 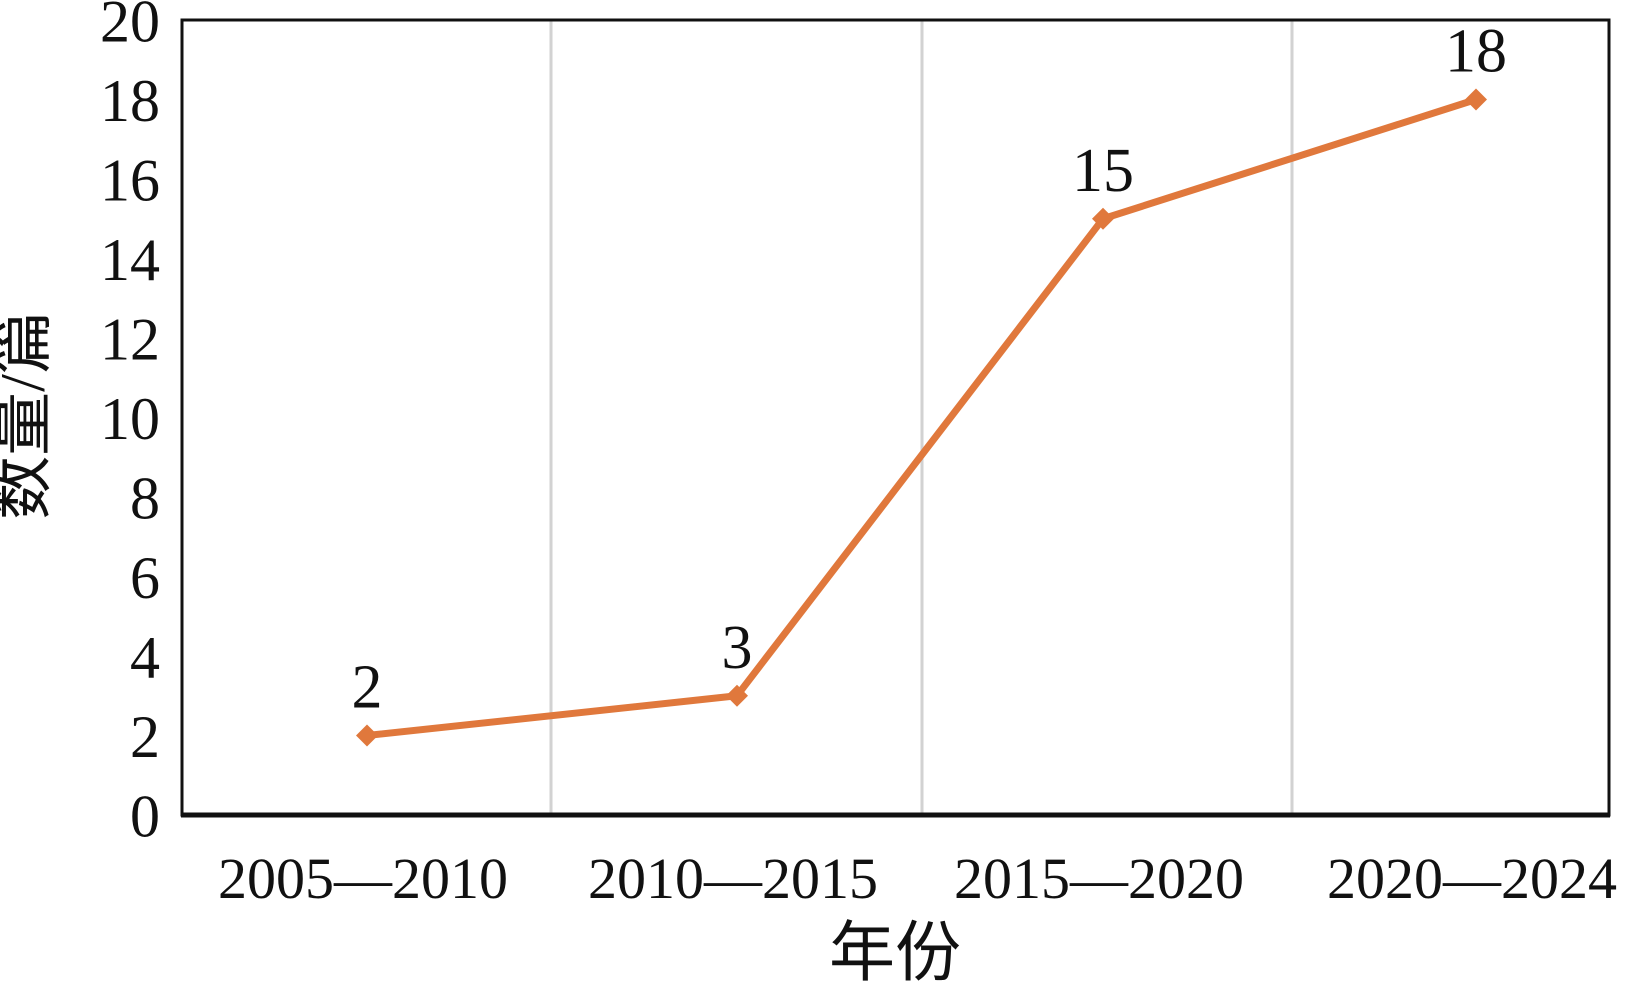 What do you see at coordinates (130, 340) in the screenshot?
I see `y-tick-label: 12` at bounding box center [130, 340].